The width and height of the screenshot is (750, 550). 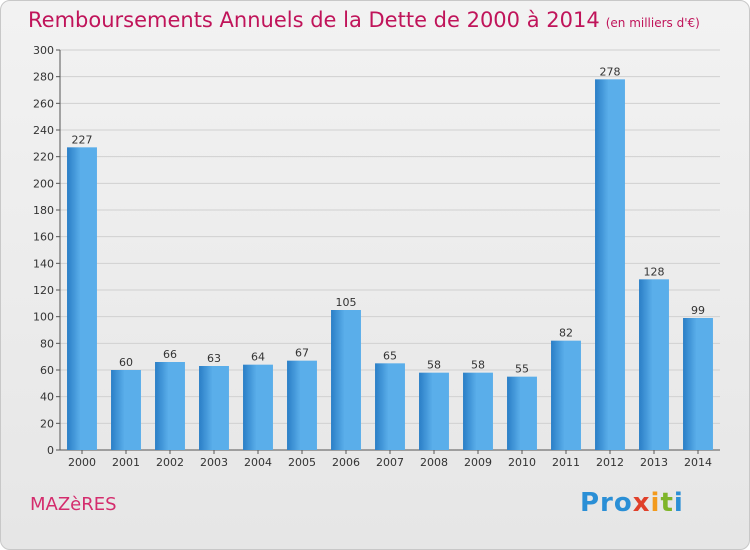 I want to click on bar-2009, so click(x=478, y=411).